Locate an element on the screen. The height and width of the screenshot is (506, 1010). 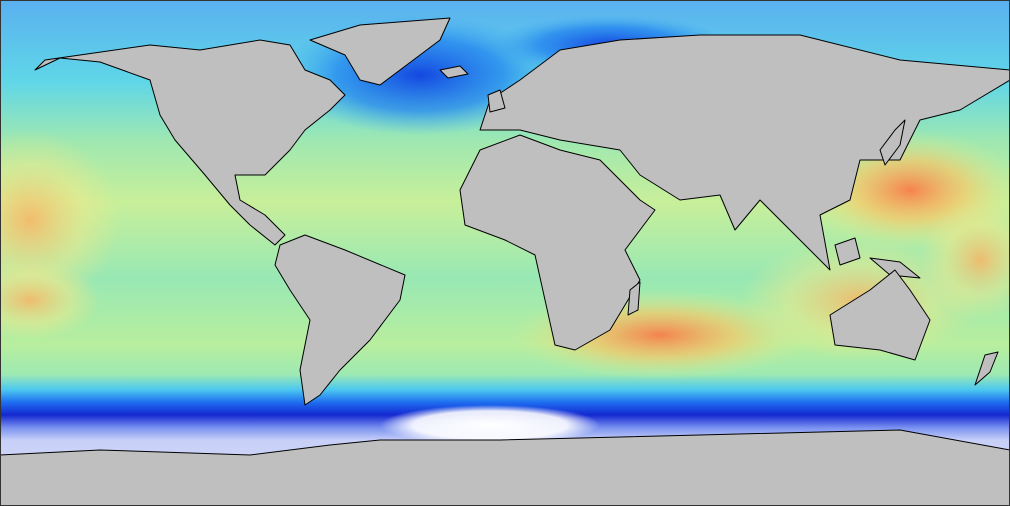
greenland is located at coordinates (380, 51).